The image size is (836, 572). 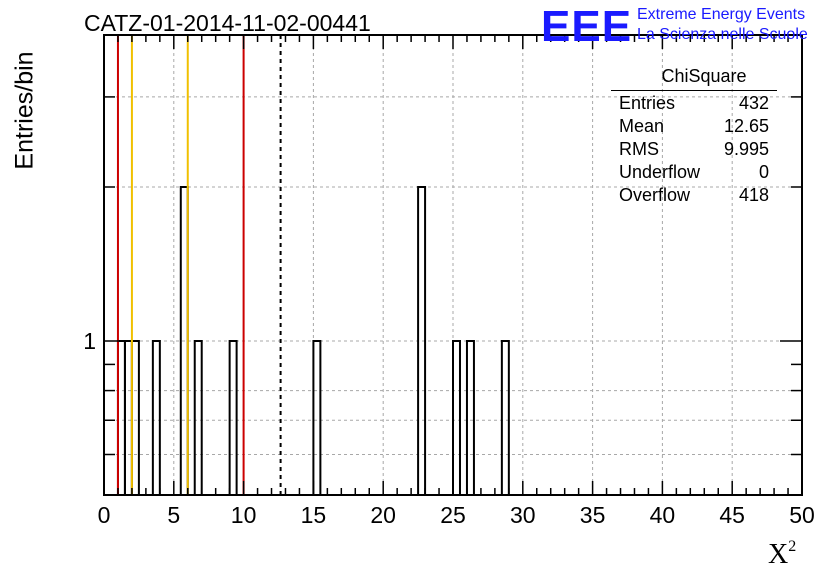 What do you see at coordinates (694, 127) in the screenshot?
I see `stats-row-mean: Mean 12.65` at bounding box center [694, 127].